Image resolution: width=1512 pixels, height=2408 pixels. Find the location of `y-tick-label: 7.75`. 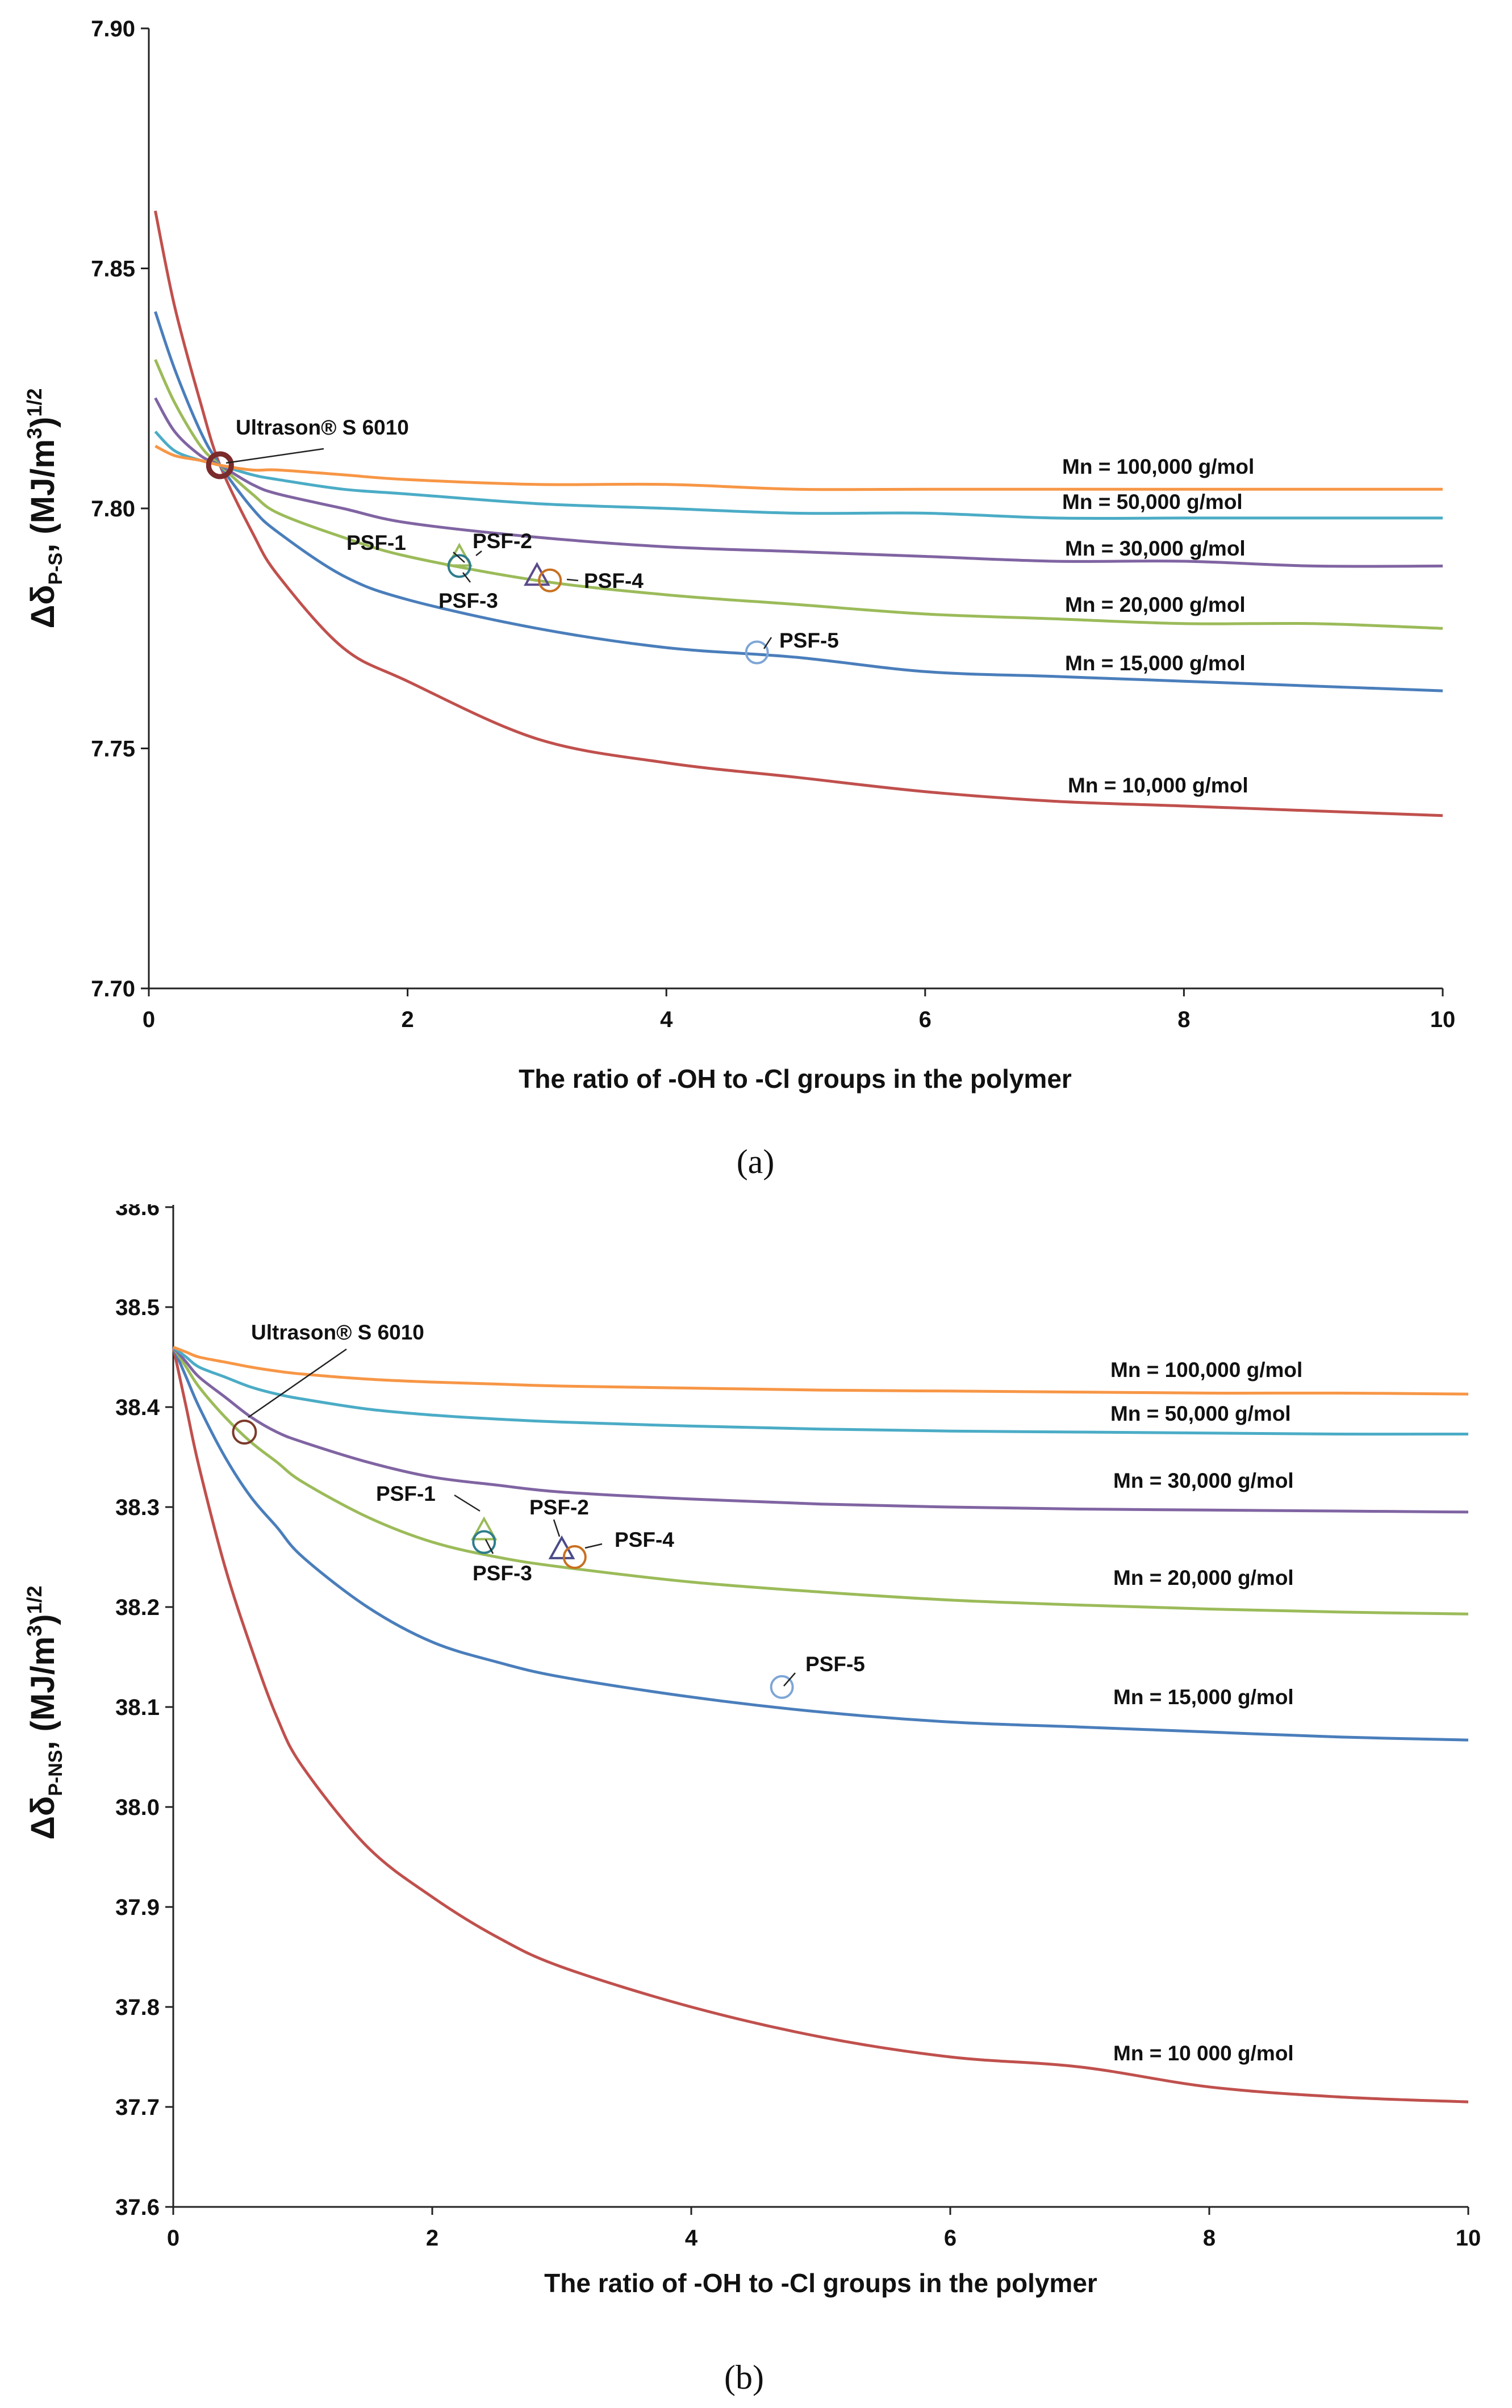

y-tick-label: 7.75 is located at coordinates (113, 750).